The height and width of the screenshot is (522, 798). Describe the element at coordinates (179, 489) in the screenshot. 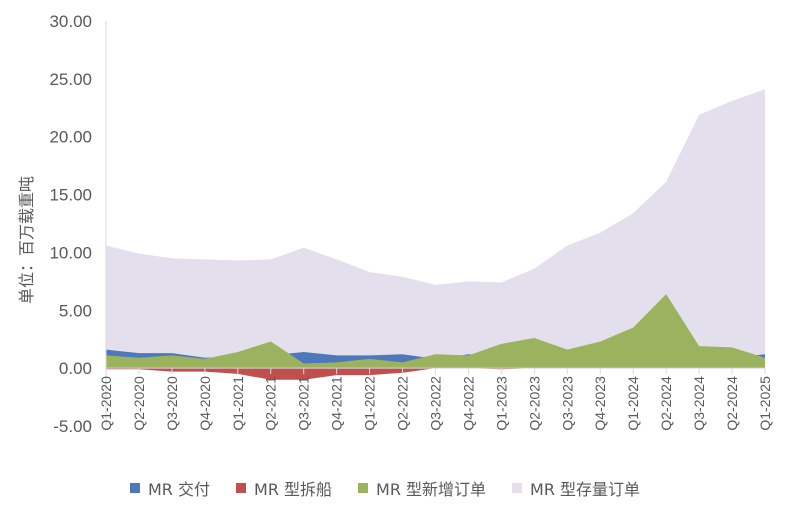

I see `legend-label-deliveries: MR 交付` at that location.